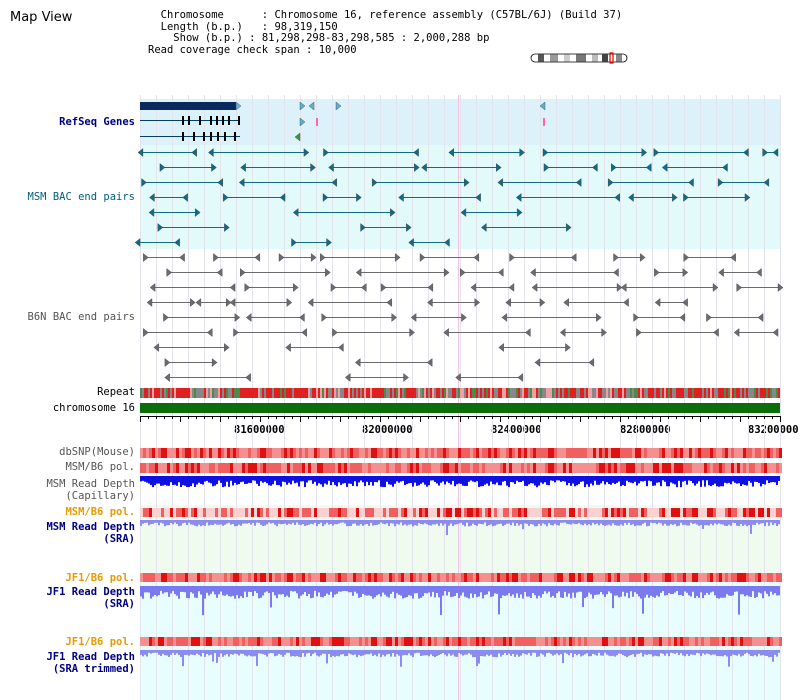 The width and height of the screenshot is (800, 700). I want to click on chromosome-ideogram, so click(579, 58).